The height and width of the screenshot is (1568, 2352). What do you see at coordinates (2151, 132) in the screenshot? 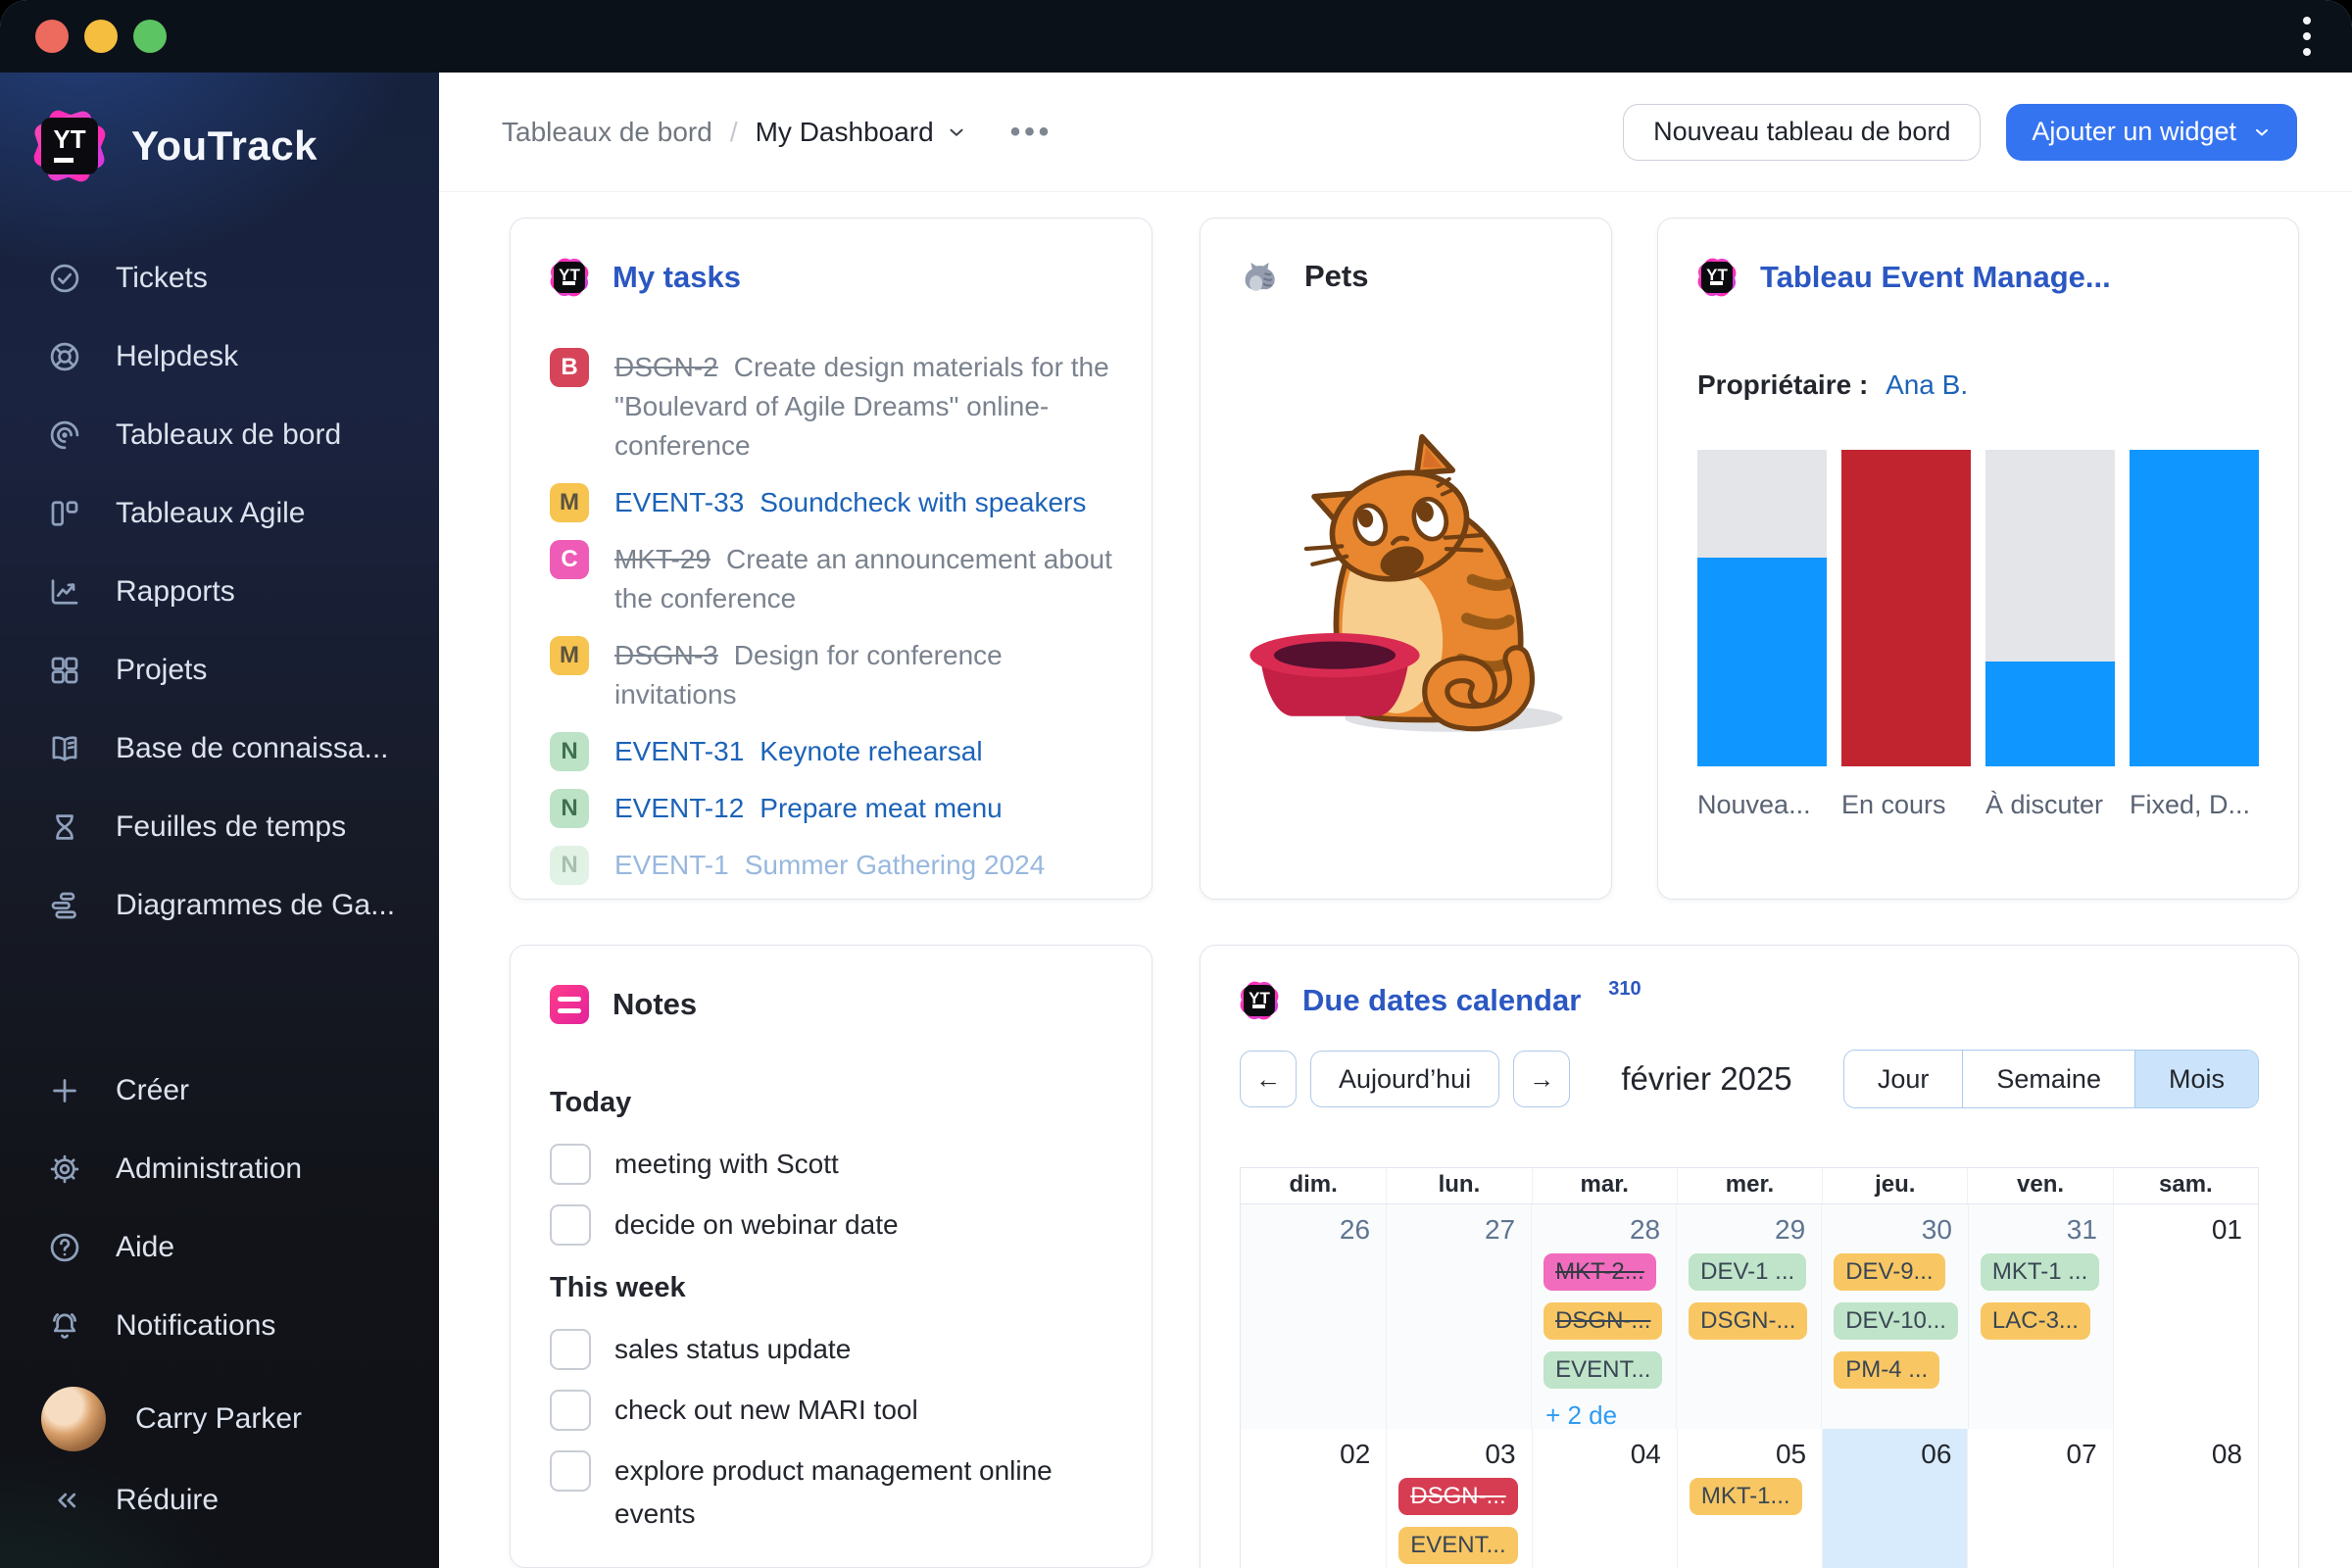
I see `add-widget-button: Ajouter un widget` at bounding box center [2151, 132].